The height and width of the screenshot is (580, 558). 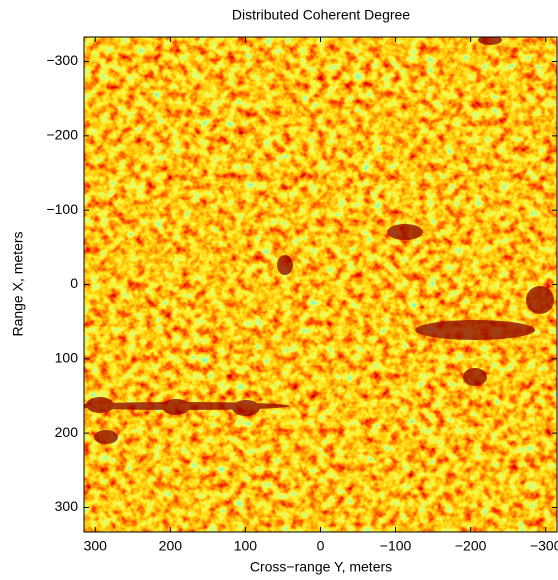 I want to click on x-tick-label: 100, so click(x=246, y=546).